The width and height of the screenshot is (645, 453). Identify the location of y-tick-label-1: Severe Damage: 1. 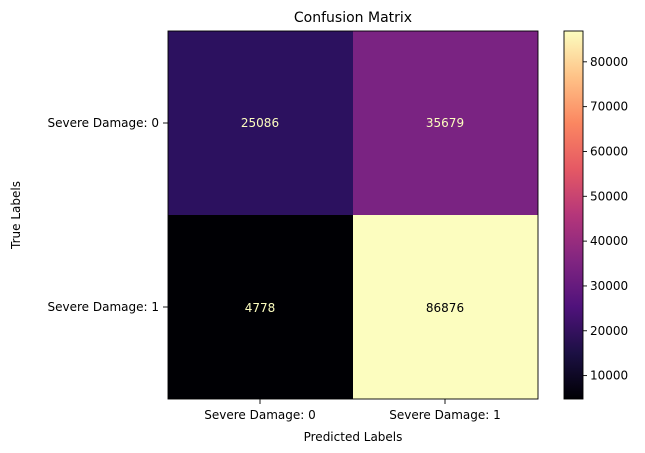
(103, 307).